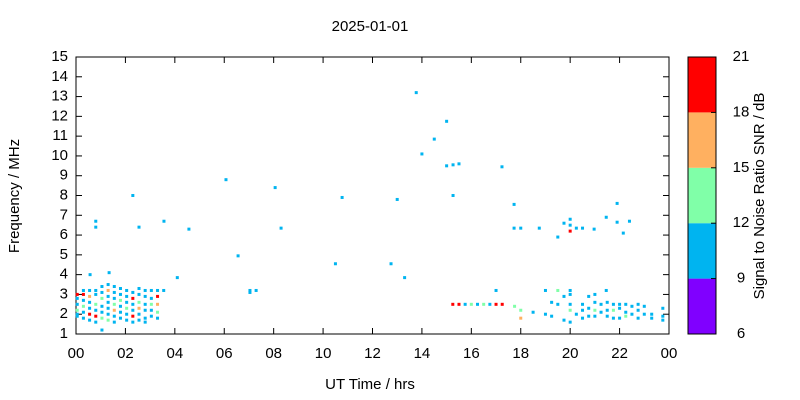  I want to click on y-tick-label: 5, so click(64, 254).